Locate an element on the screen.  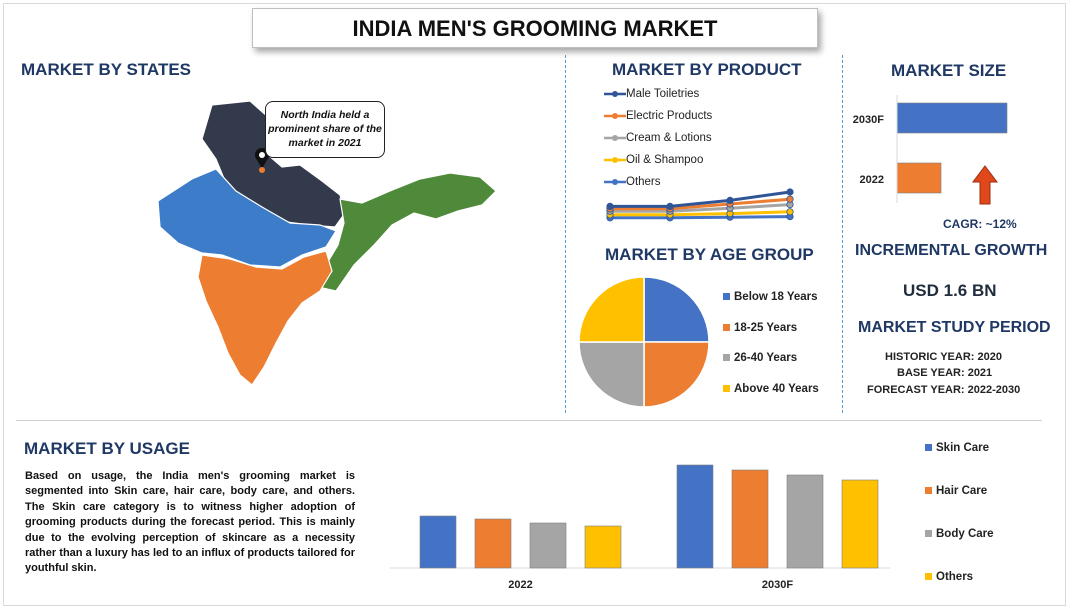
product-legend-label: Others is located at coordinates (643, 182).